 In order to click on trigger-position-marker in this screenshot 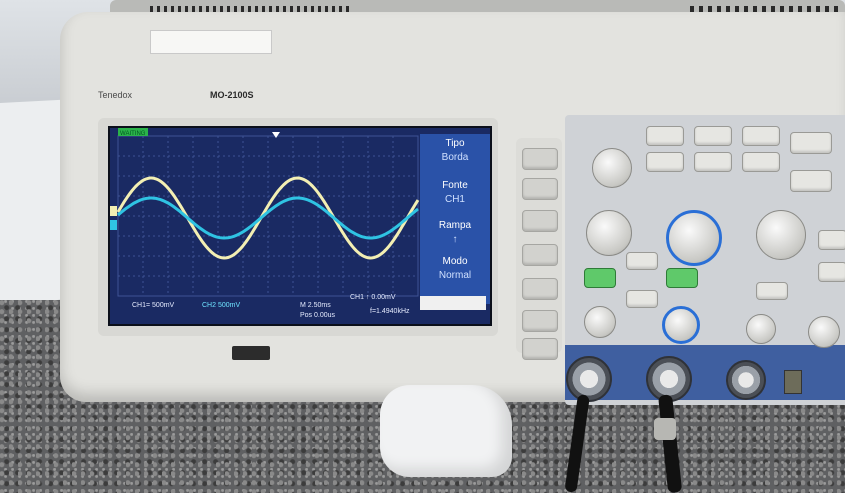, I will do `click(276, 135)`.